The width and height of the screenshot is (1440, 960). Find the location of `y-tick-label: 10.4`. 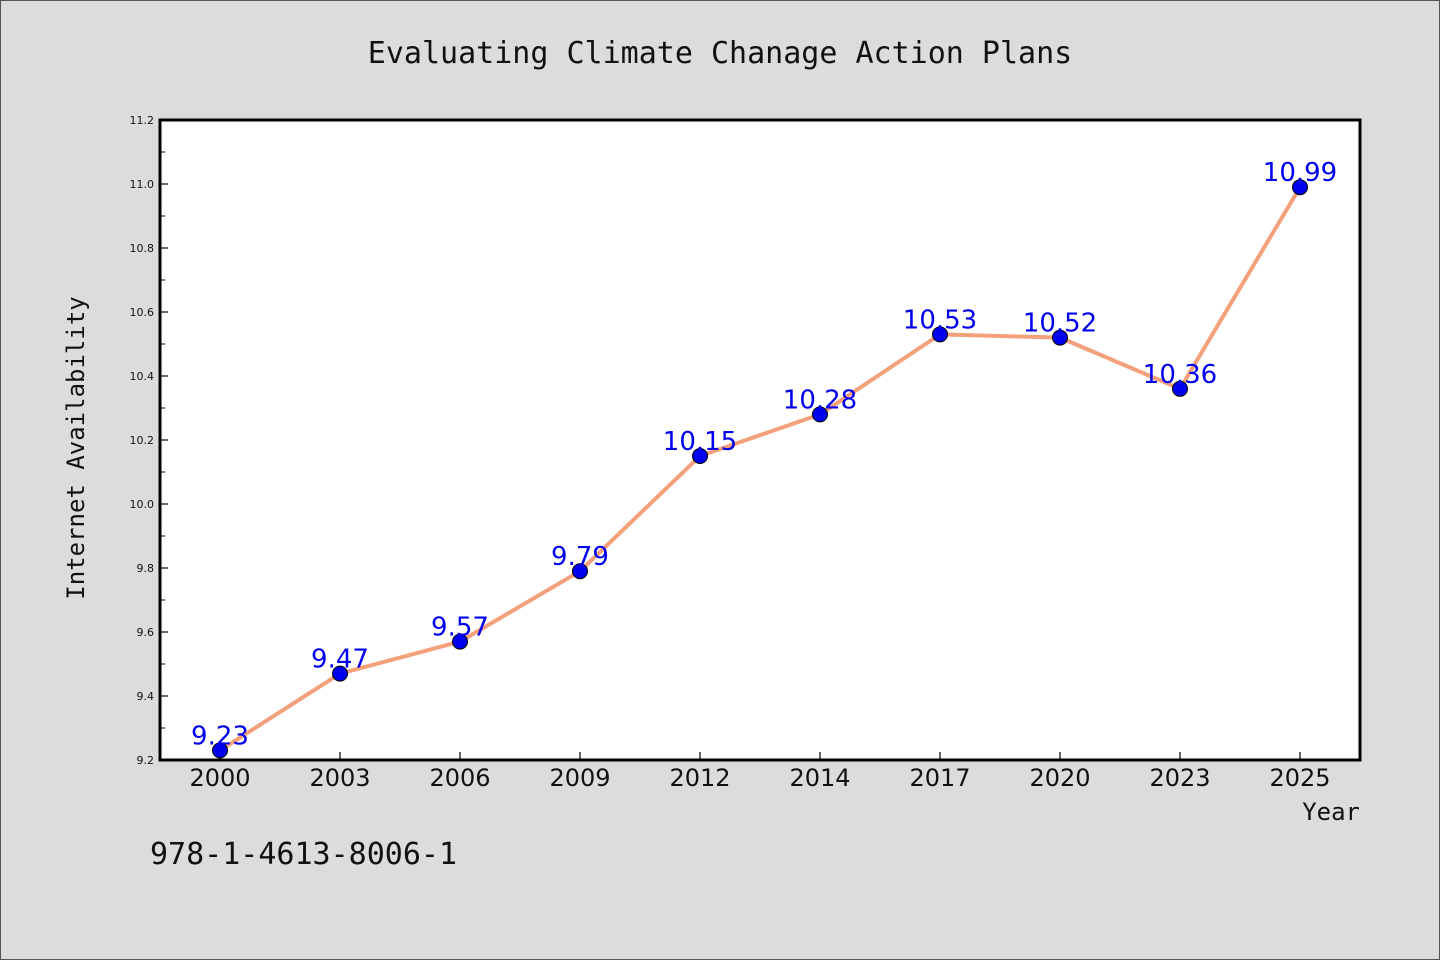

y-tick-label: 10.4 is located at coordinates (142, 376).